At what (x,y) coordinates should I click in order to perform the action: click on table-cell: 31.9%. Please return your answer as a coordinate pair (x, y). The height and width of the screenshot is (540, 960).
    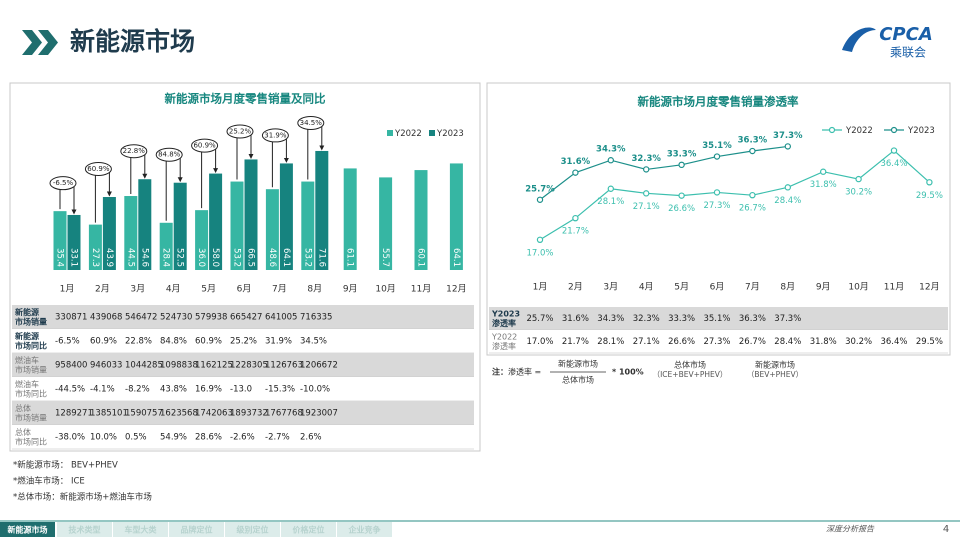
    Looking at the image, I should click on (278, 342).